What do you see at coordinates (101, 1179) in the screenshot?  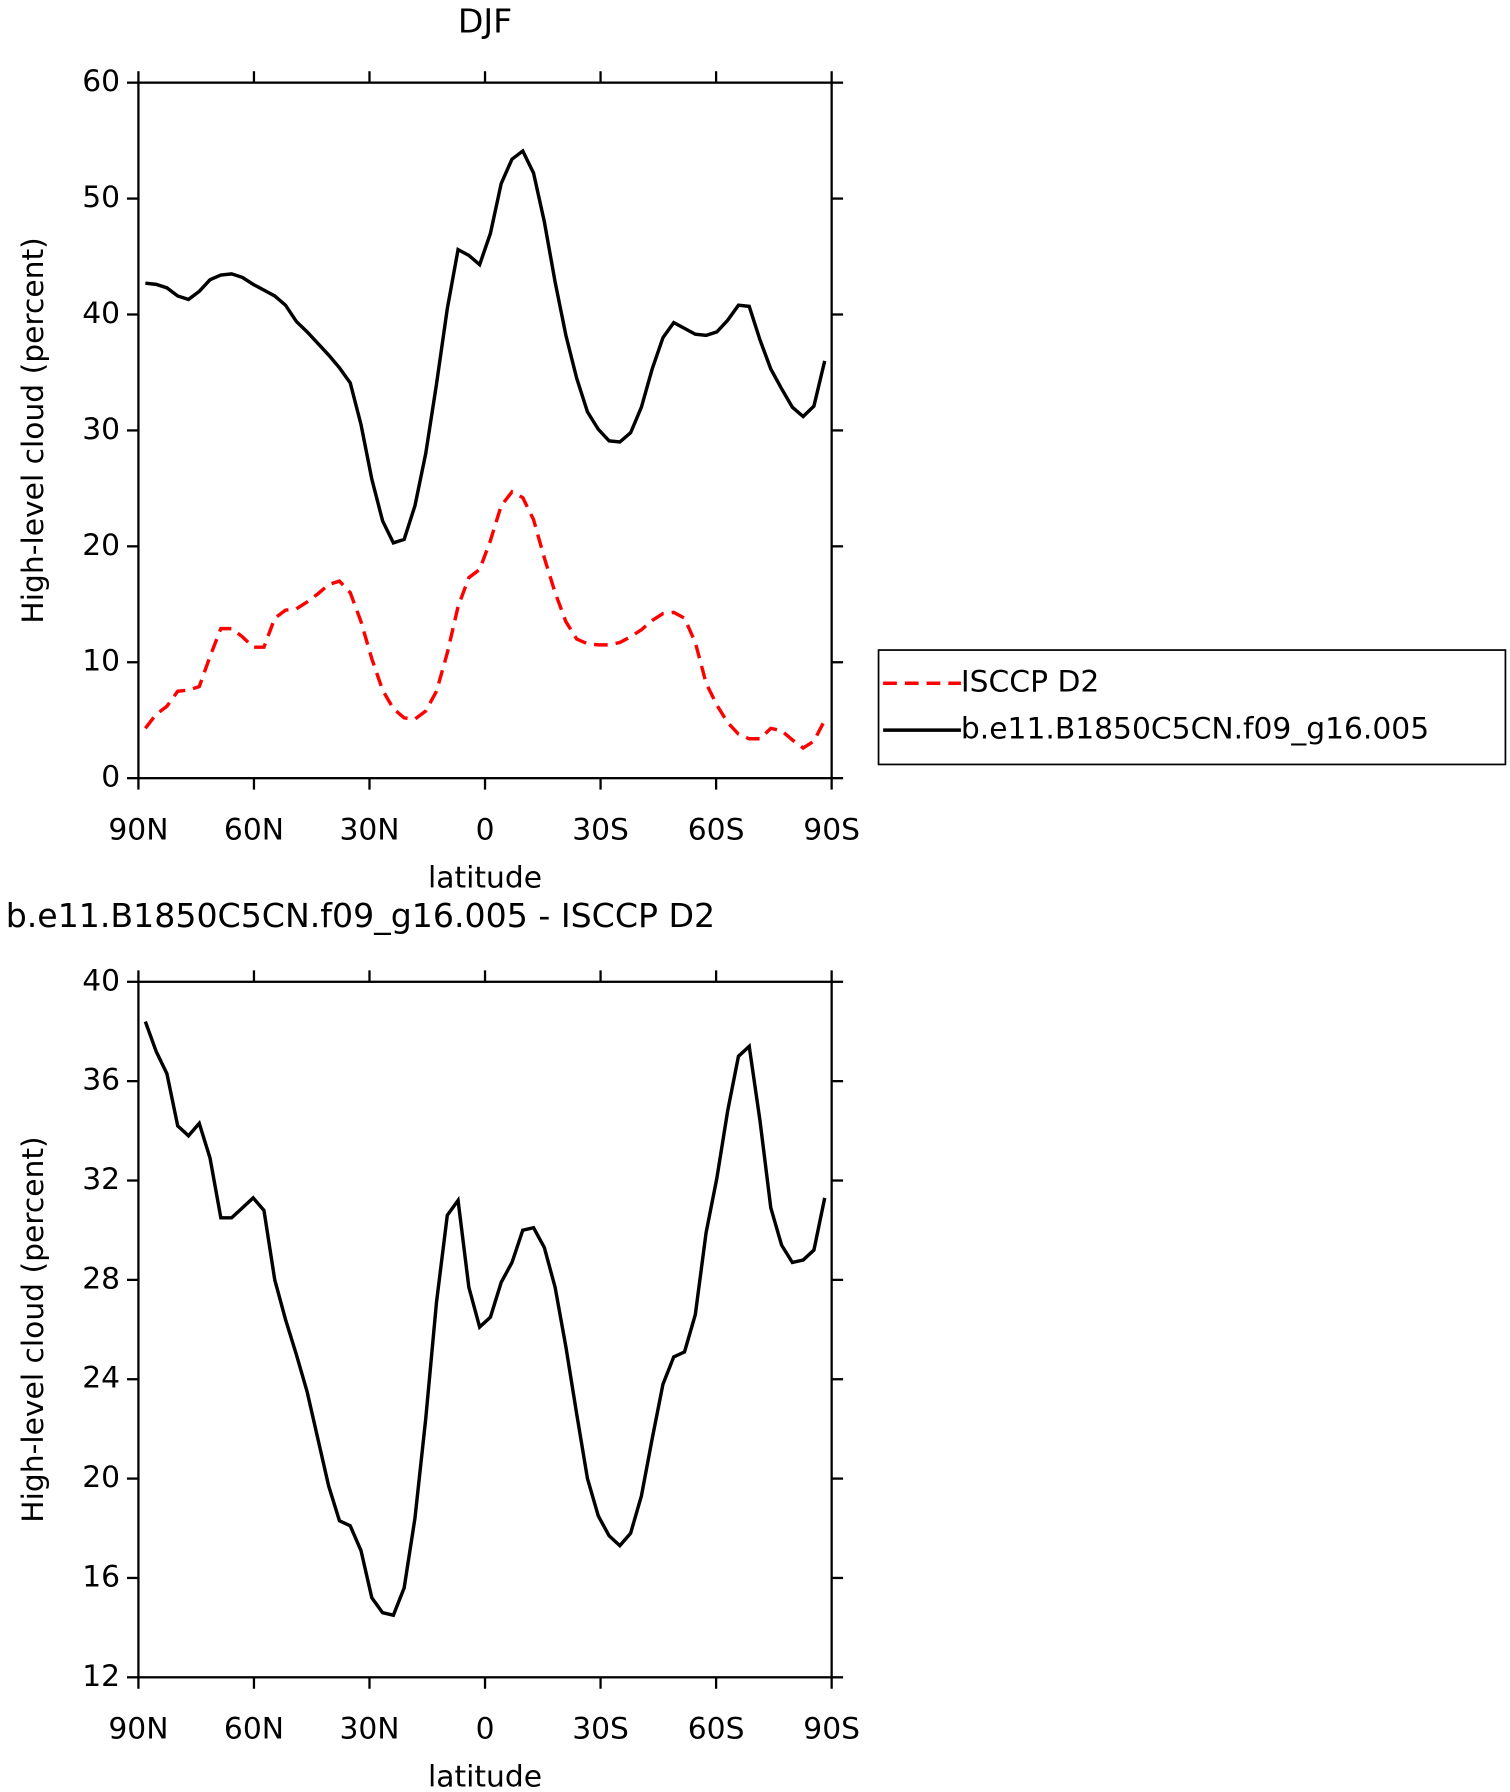 I see `y-tick-label: 32` at bounding box center [101, 1179].